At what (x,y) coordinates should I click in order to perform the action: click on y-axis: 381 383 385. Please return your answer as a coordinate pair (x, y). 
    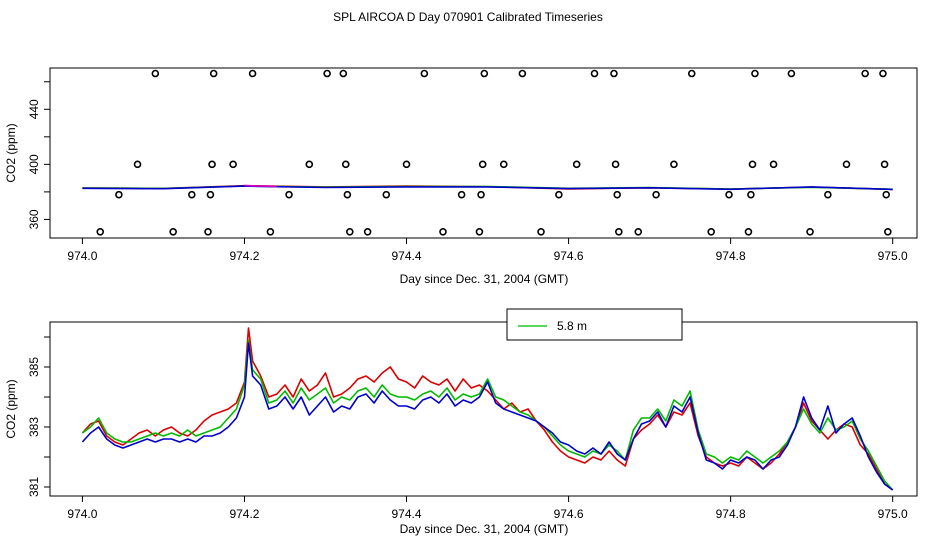
    Looking at the image, I should click on (38, 416).